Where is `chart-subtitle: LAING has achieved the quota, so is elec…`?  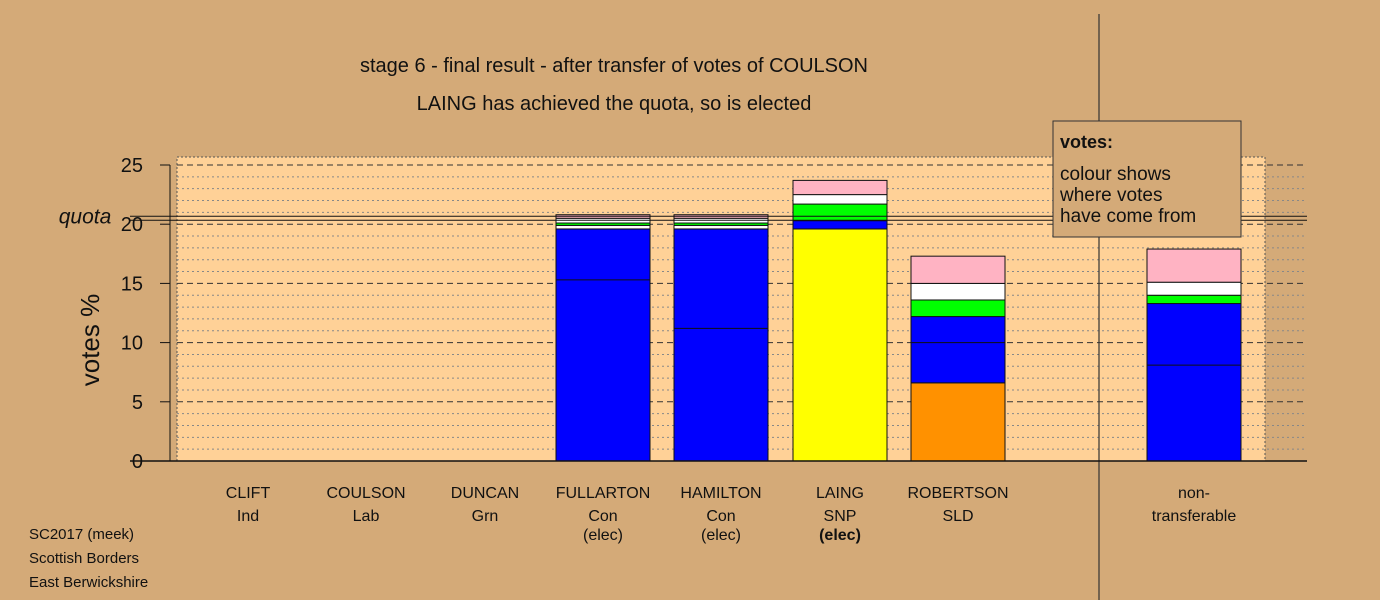
chart-subtitle: LAING has achieved the quota, so is elec… is located at coordinates (614, 104).